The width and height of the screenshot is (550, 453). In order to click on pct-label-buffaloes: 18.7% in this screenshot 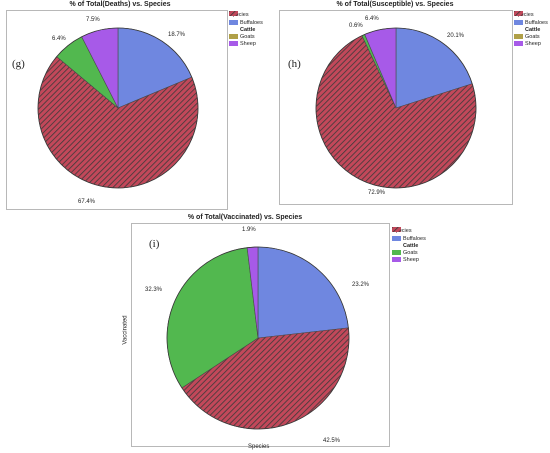, I will do `click(177, 35)`.